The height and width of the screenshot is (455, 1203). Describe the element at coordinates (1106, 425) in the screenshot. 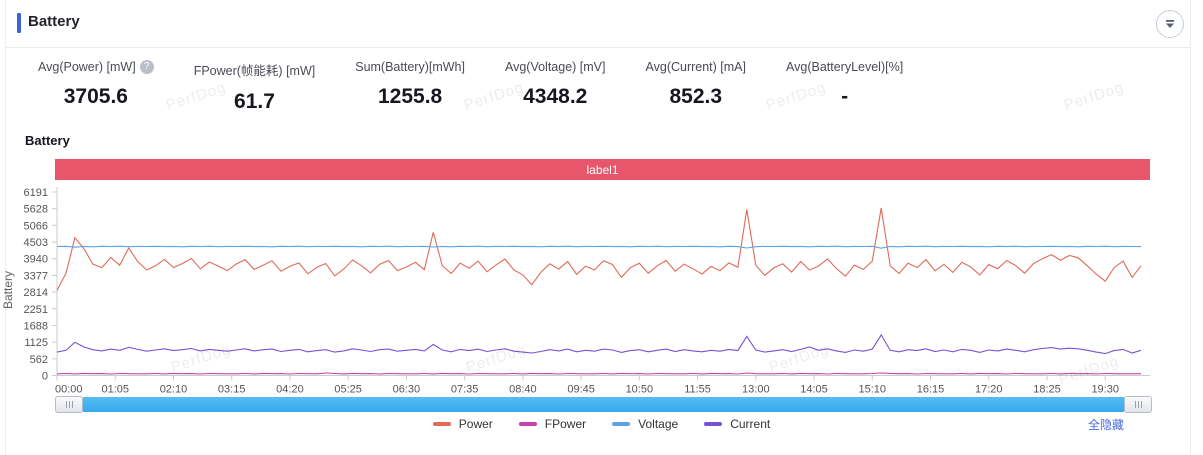

I see `hide-all-link: 全隐藏` at that location.